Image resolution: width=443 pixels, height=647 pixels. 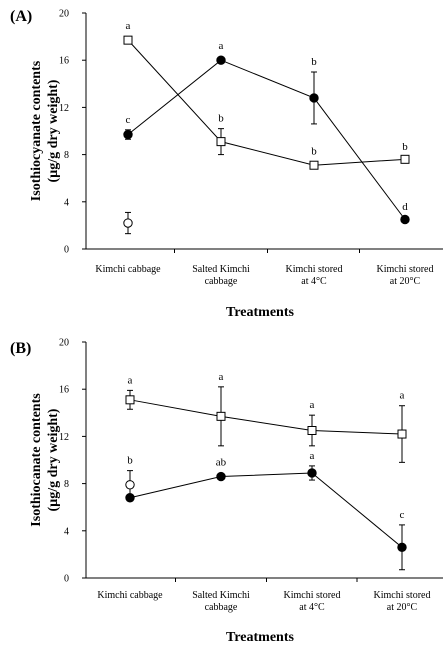 I want to click on y-axis-title: Isothiocyanate contents, so click(x=36, y=130).